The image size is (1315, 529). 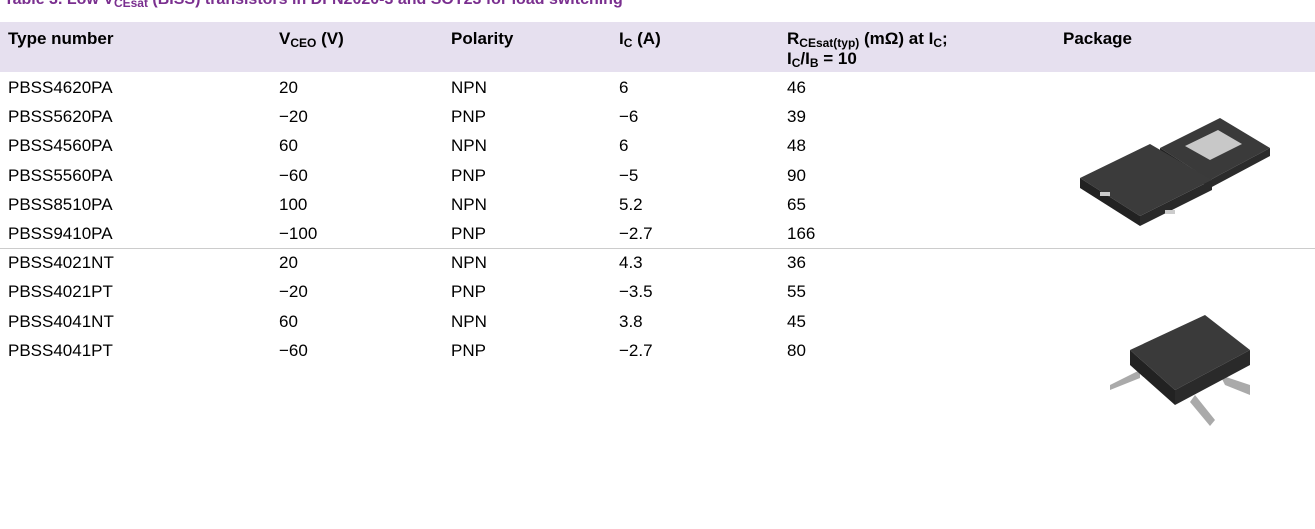 I want to click on cell: PBSS4041PT, so click(x=60, y=350).